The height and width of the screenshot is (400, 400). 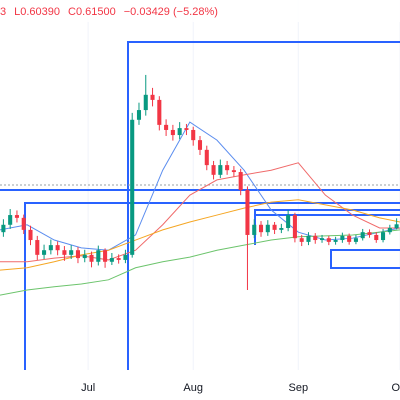 I want to click on header: 3 L0.60390 C0.61500 −0.03429 (−5.28%), so click(x=109, y=12).